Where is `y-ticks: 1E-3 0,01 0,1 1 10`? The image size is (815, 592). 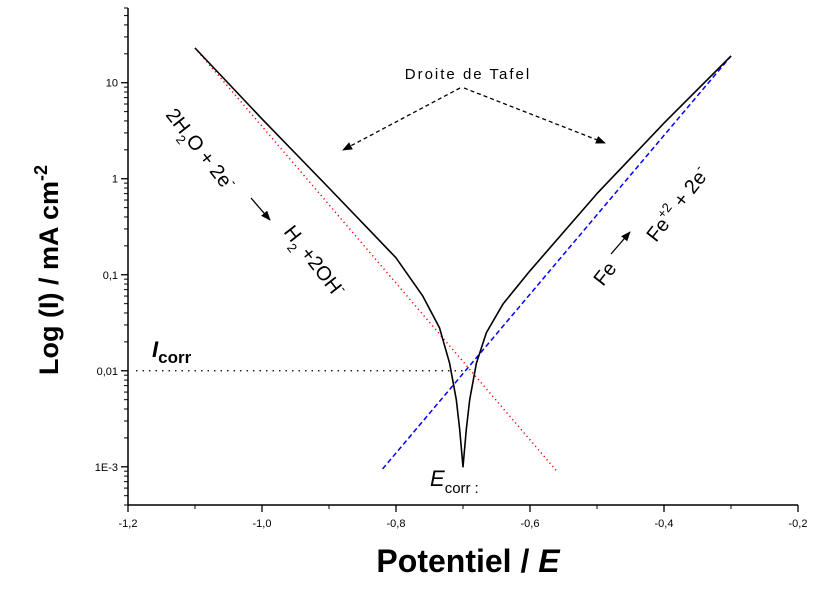
y-ticks: 1E-3 0,01 0,1 1 10 is located at coordinates (111, 256).